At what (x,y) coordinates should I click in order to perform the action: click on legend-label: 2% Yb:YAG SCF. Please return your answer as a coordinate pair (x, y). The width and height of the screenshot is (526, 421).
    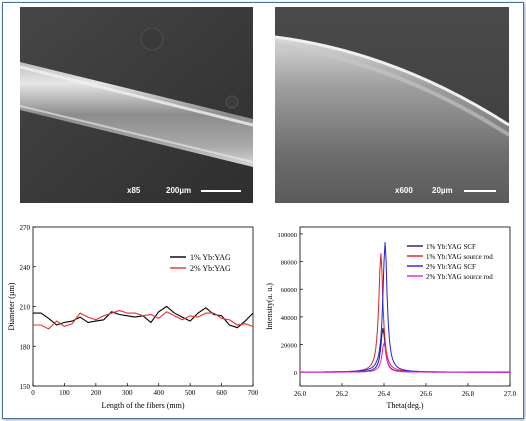
    Looking at the image, I should click on (451, 267).